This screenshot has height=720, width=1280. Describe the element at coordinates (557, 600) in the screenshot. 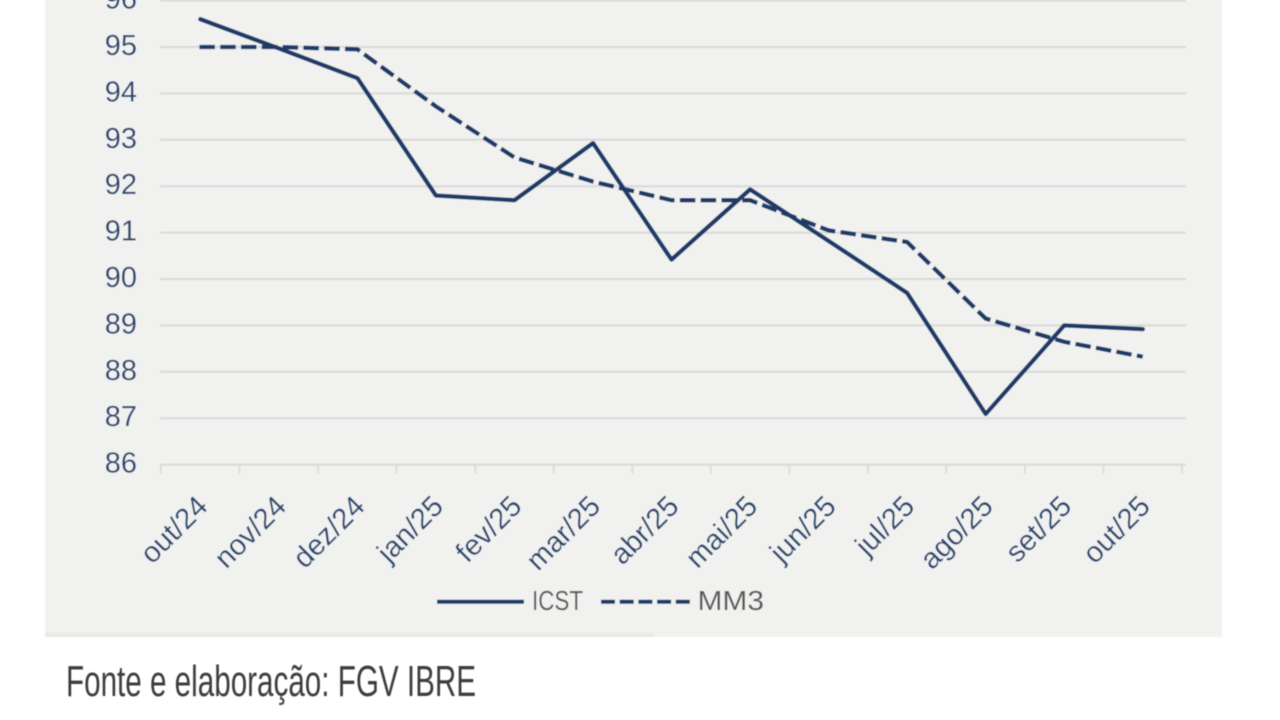

I see `svg-text: ICST` at that location.